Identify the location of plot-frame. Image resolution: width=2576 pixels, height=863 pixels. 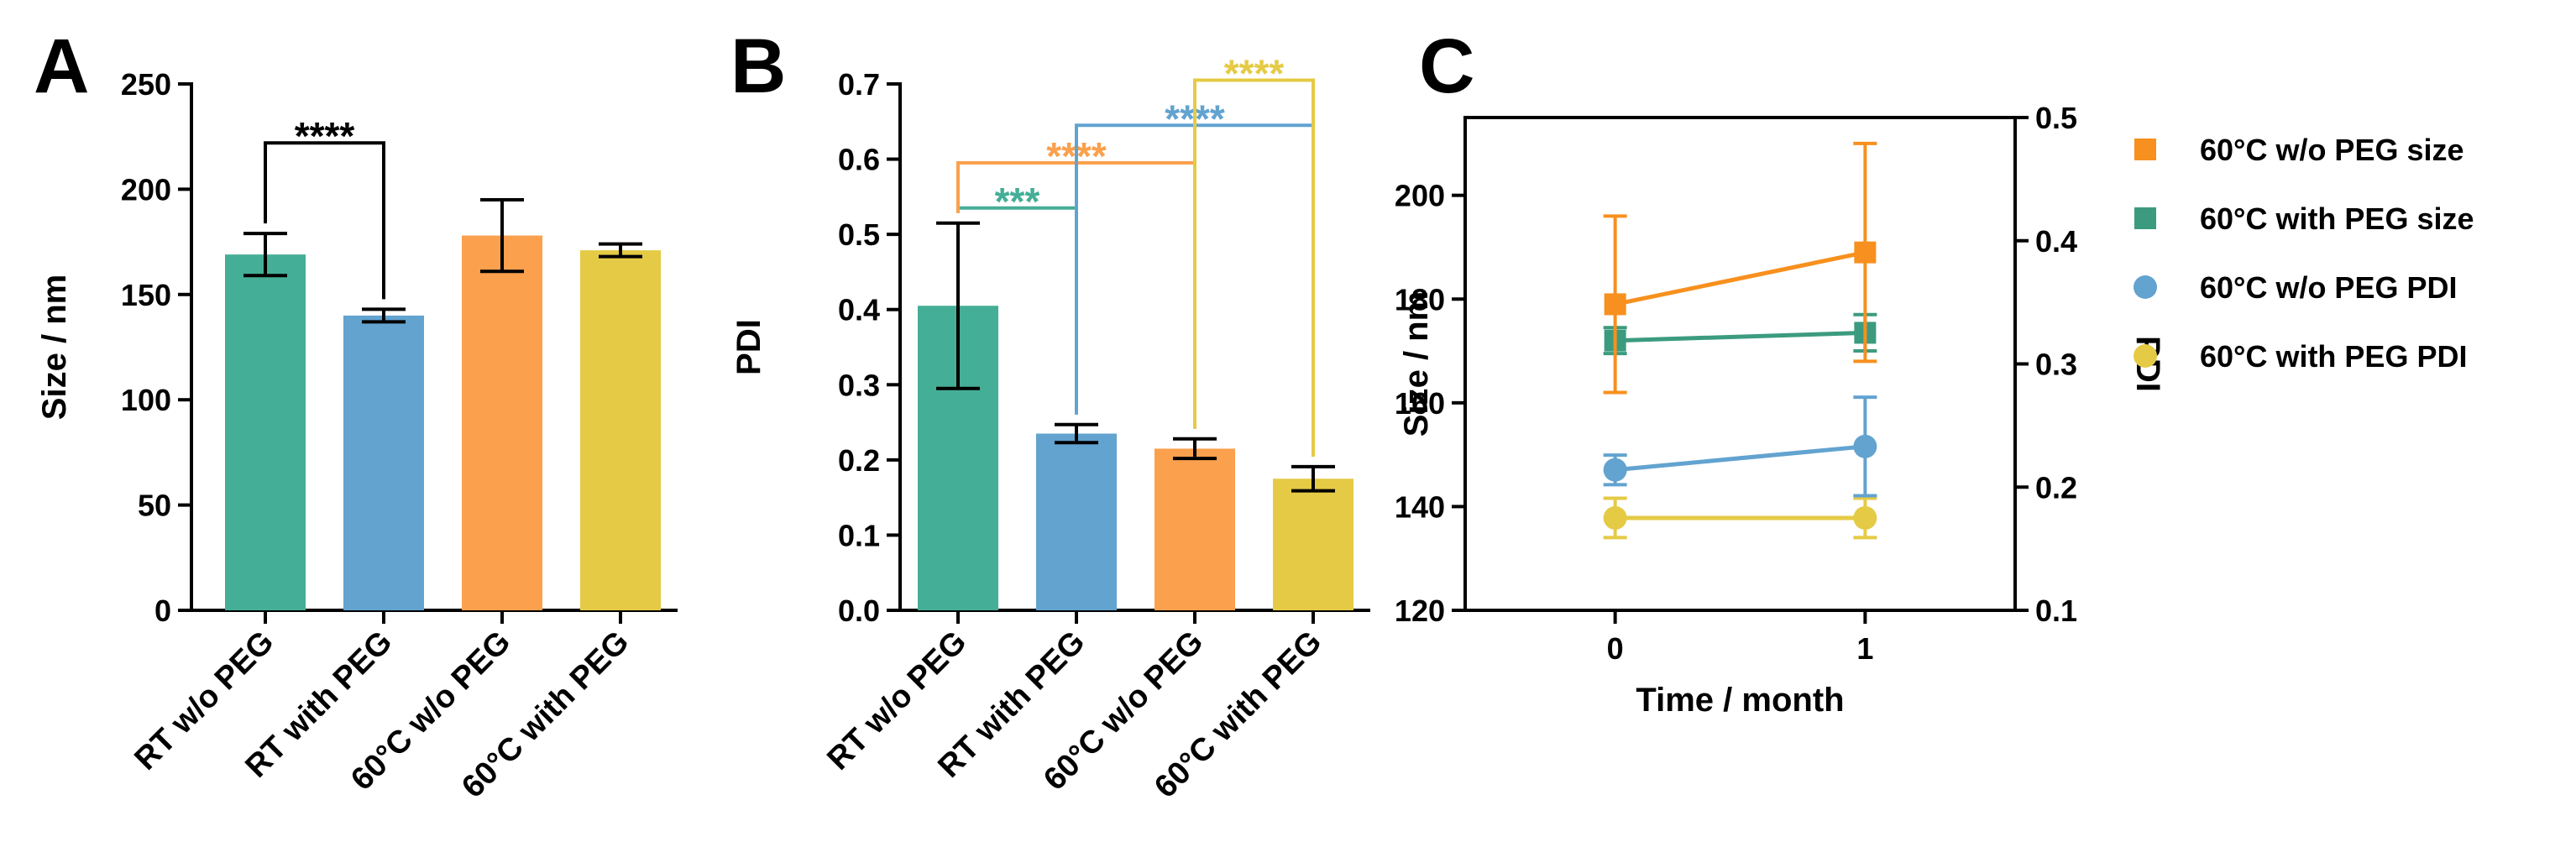
(1740, 364).